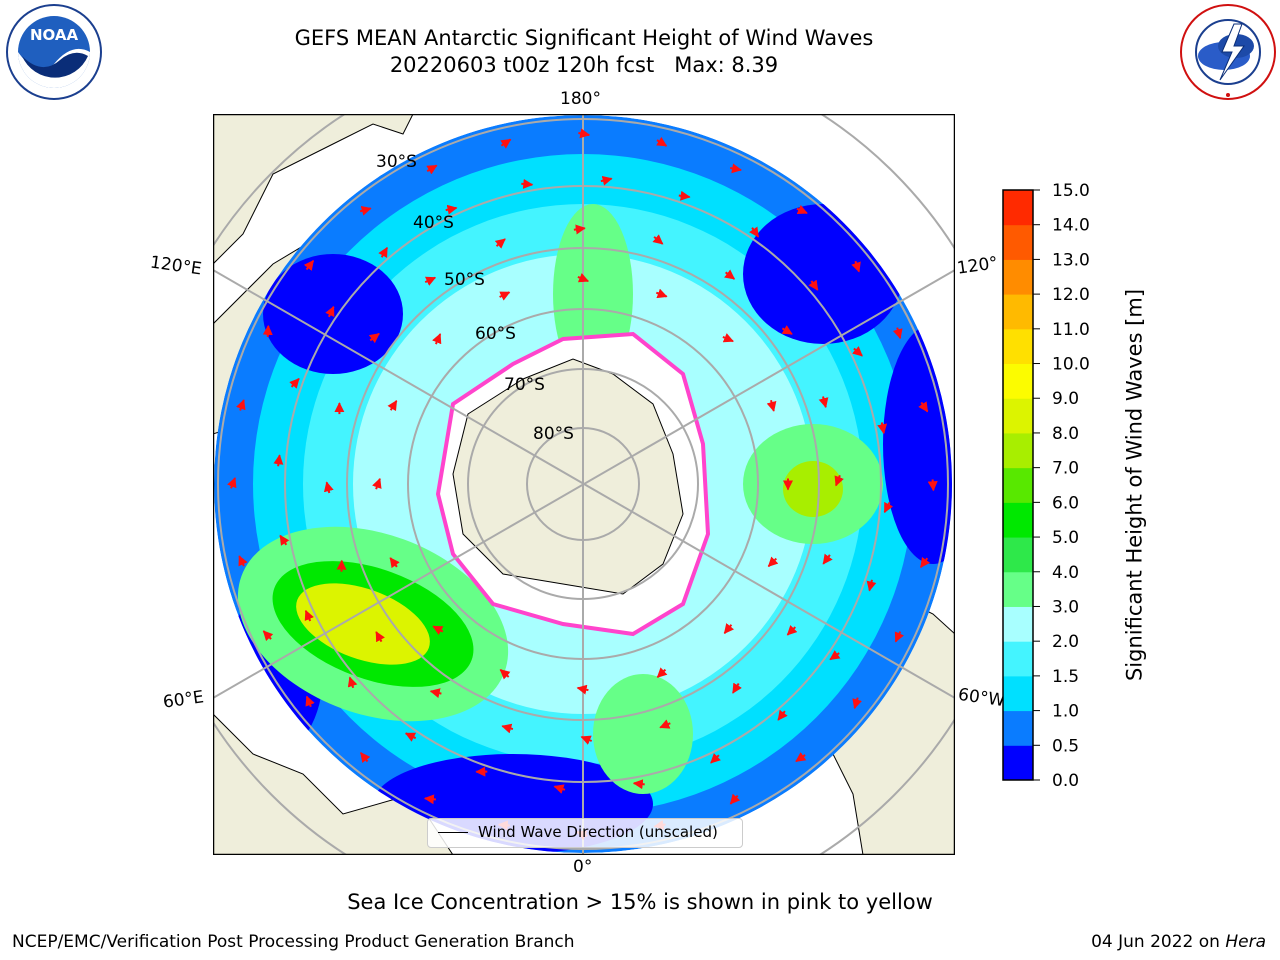 Image resolution: width=1280 pixels, height=960 pixels. What do you see at coordinates (1155, 942) in the screenshot?
I see `date-value: 04 Jun 2022 on` at bounding box center [1155, 942].